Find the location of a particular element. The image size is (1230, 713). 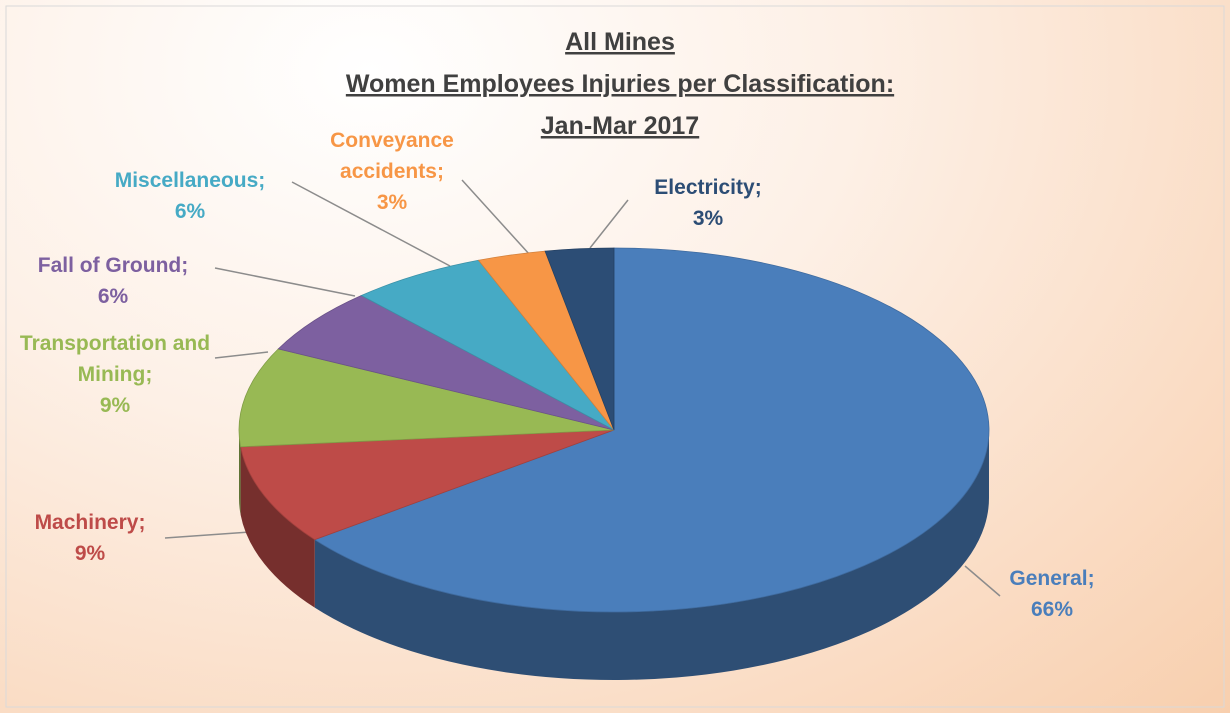

data-label: Conveyance accidents; 3% is located at coordinates (392, 171).